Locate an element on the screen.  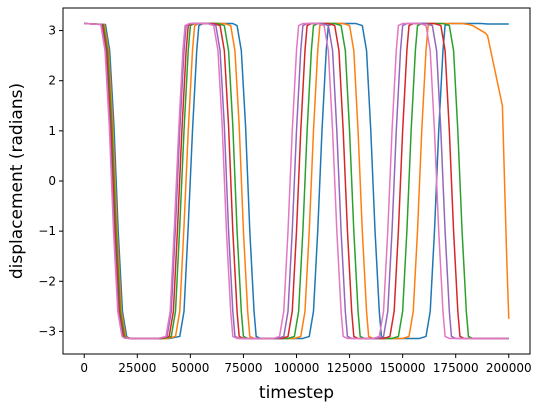
y-tick-label: 2 is located at coordinates (52, 81).